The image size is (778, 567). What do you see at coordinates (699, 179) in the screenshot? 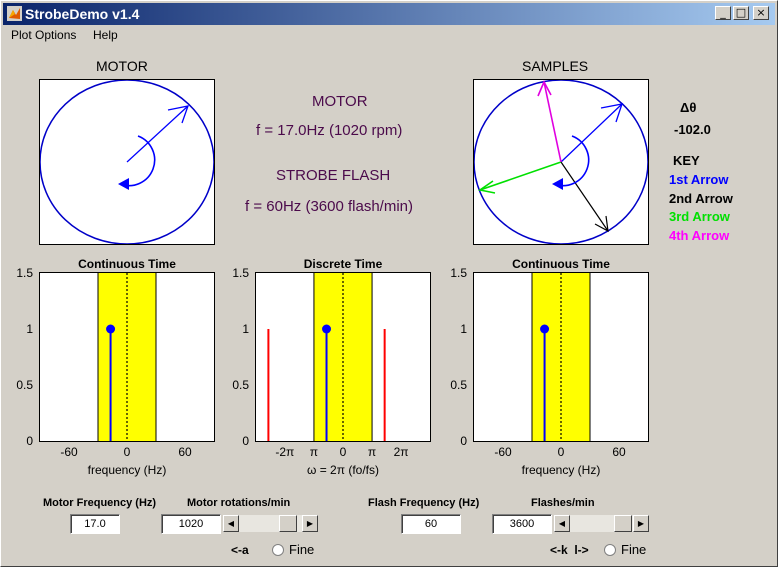
I see `key-1st-arrow: 1st Arrow` at bounding box center [699, 179].